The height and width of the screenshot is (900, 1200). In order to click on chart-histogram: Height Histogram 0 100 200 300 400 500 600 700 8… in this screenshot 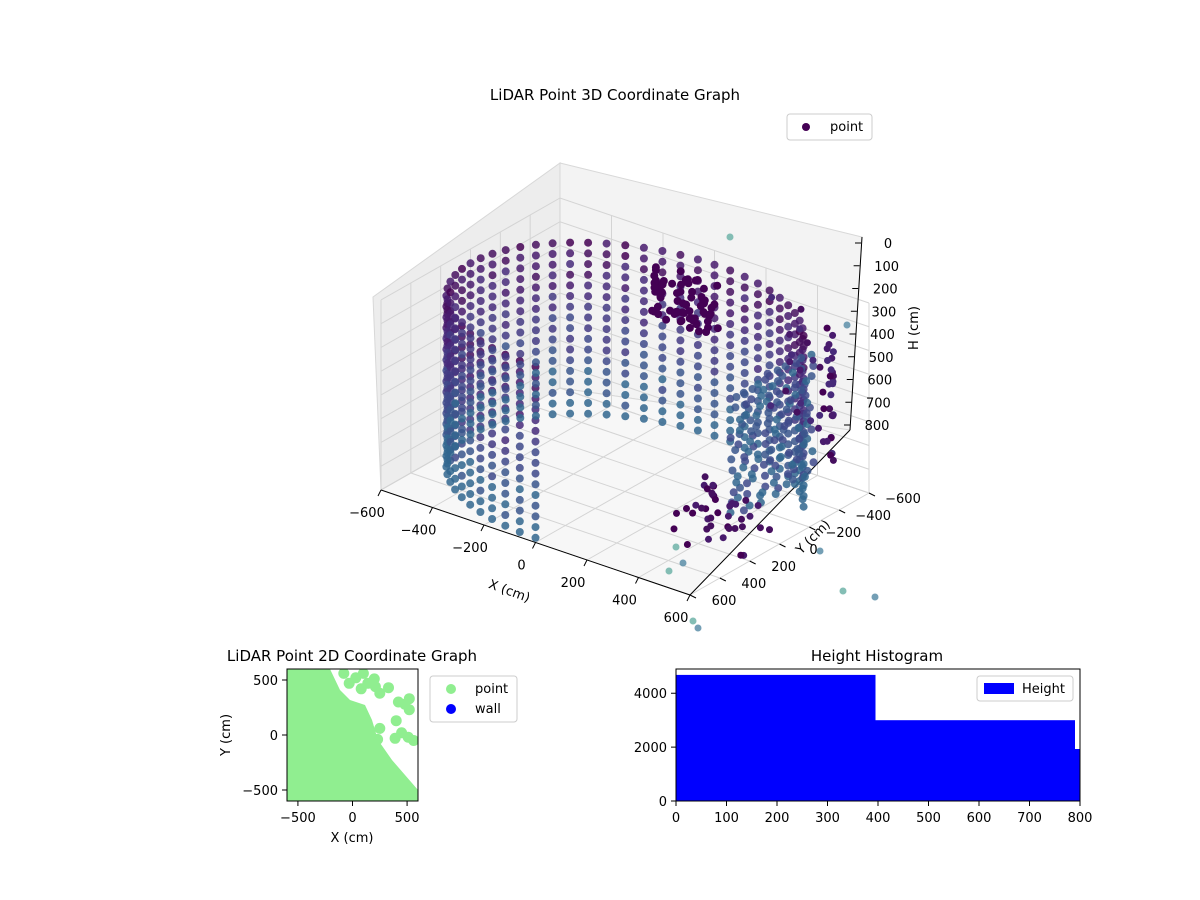, I will do `click(863, 736)`.